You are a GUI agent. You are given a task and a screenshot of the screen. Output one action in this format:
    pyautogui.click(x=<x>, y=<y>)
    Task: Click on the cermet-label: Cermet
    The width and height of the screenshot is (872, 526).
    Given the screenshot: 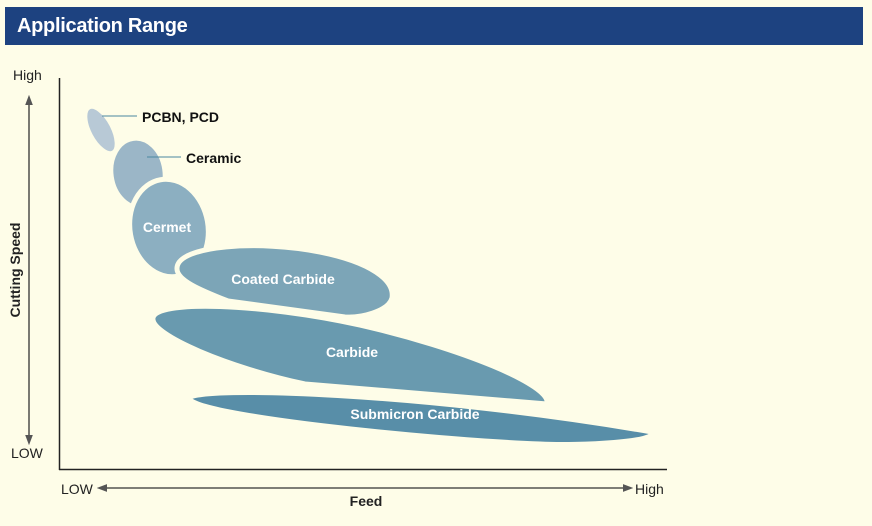 What is the action you would take?
    pyautogui.click(x=167, y=227)
    